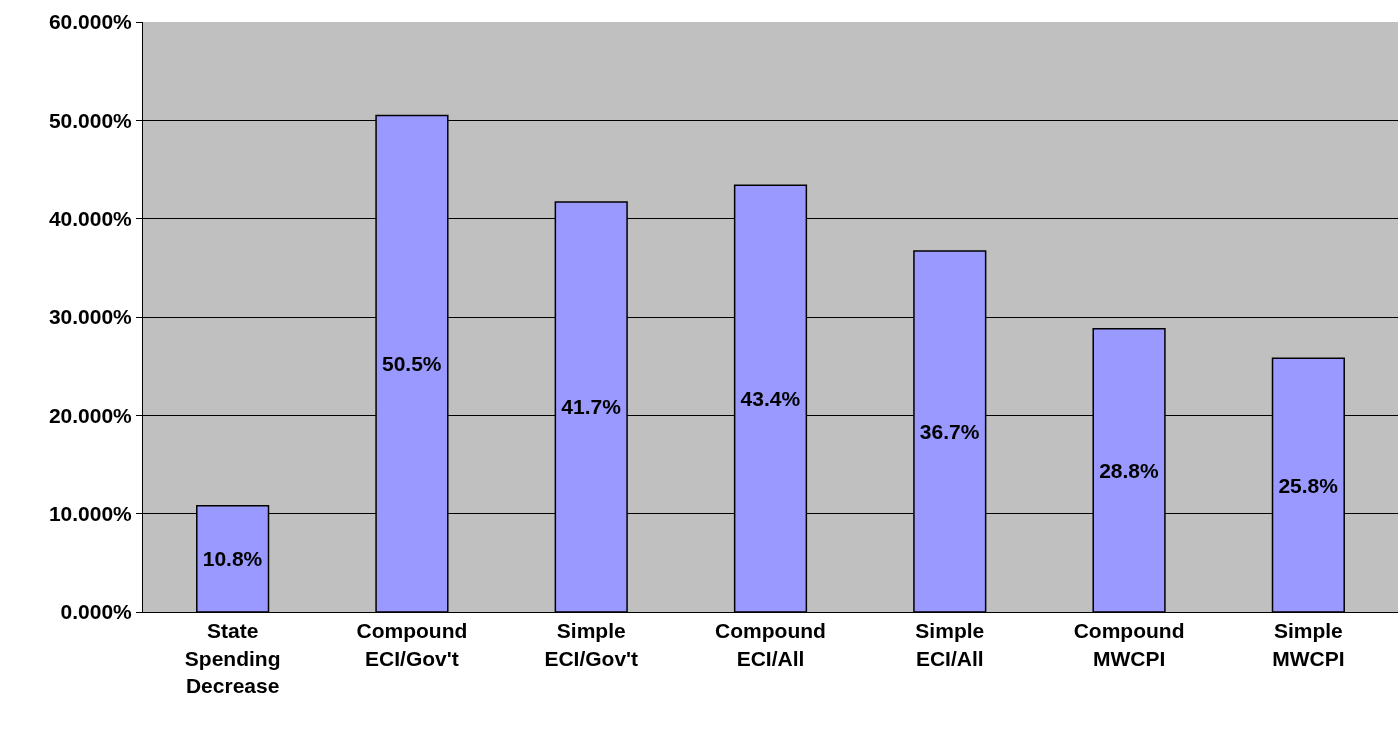  Describe the element at coordinates (90, 22) in the screenshot. I see `y-tick-label: 60.000%` at that location.